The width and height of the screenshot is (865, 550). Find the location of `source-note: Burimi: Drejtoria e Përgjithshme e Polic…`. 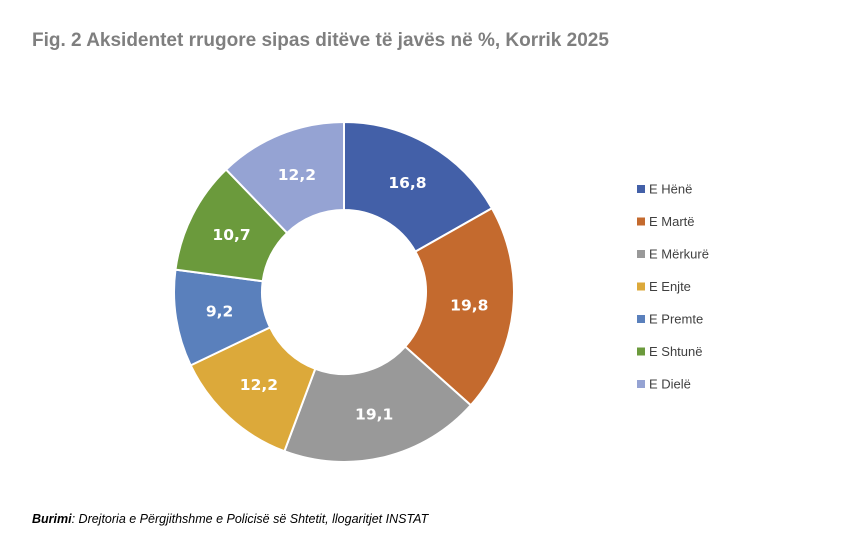

source-note: Burimi: Drejtoria e Përgjithshme e Polic… is located at coordinates (230, 519).